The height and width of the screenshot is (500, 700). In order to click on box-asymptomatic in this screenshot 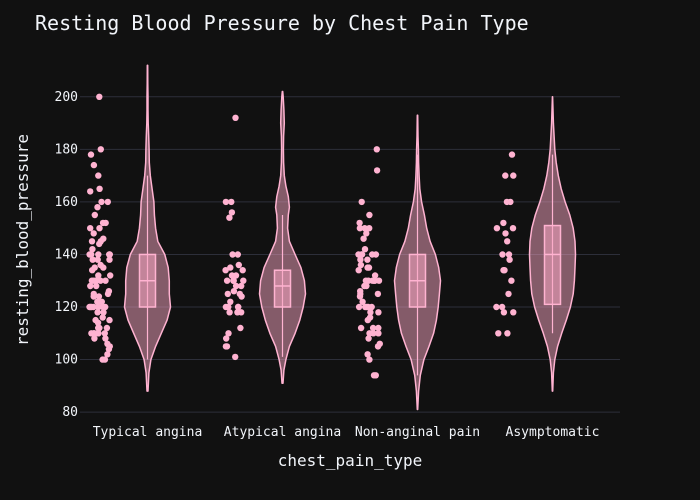, I will do `click(552, 265)`.